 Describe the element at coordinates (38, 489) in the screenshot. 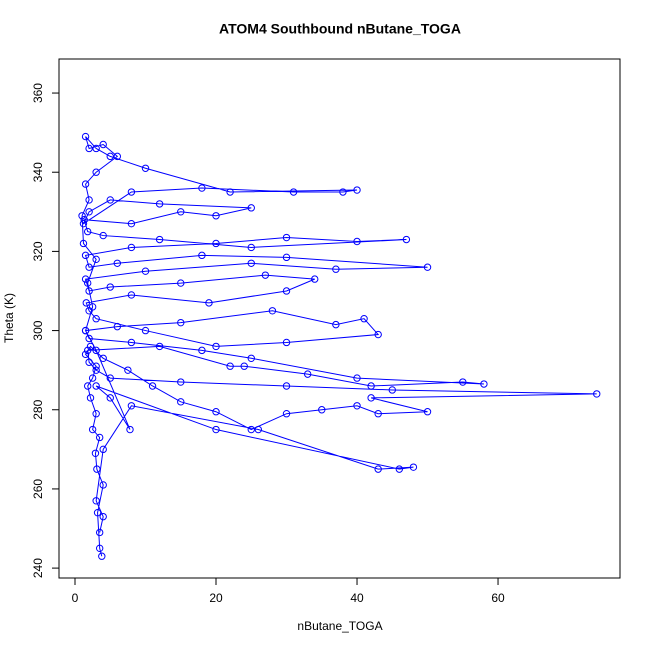

I see `y-tick-label: 260` at that location.